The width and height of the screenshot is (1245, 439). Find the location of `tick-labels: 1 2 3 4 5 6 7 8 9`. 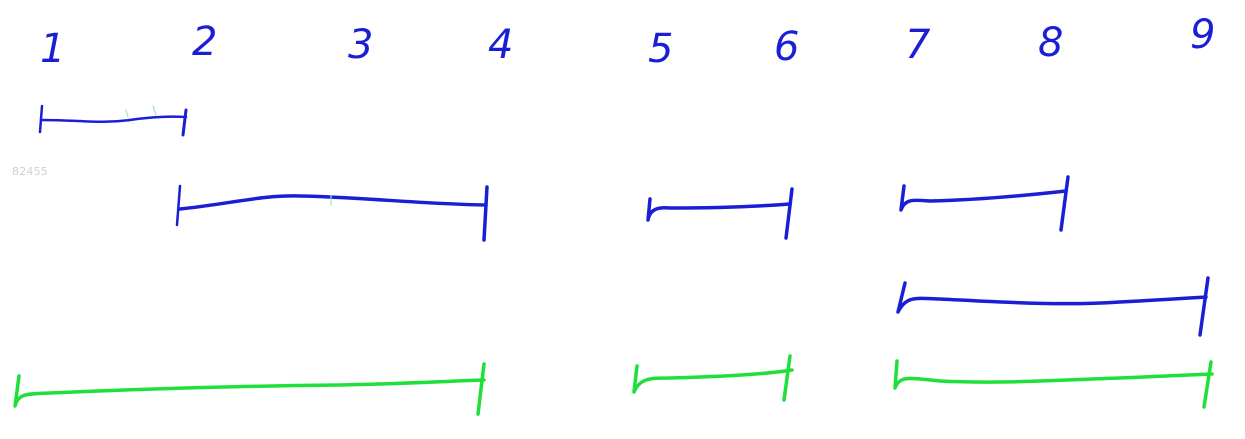

tick-labels: 1 2 3 4 5 6 7 8 9 is located at coordinates (627, 42).